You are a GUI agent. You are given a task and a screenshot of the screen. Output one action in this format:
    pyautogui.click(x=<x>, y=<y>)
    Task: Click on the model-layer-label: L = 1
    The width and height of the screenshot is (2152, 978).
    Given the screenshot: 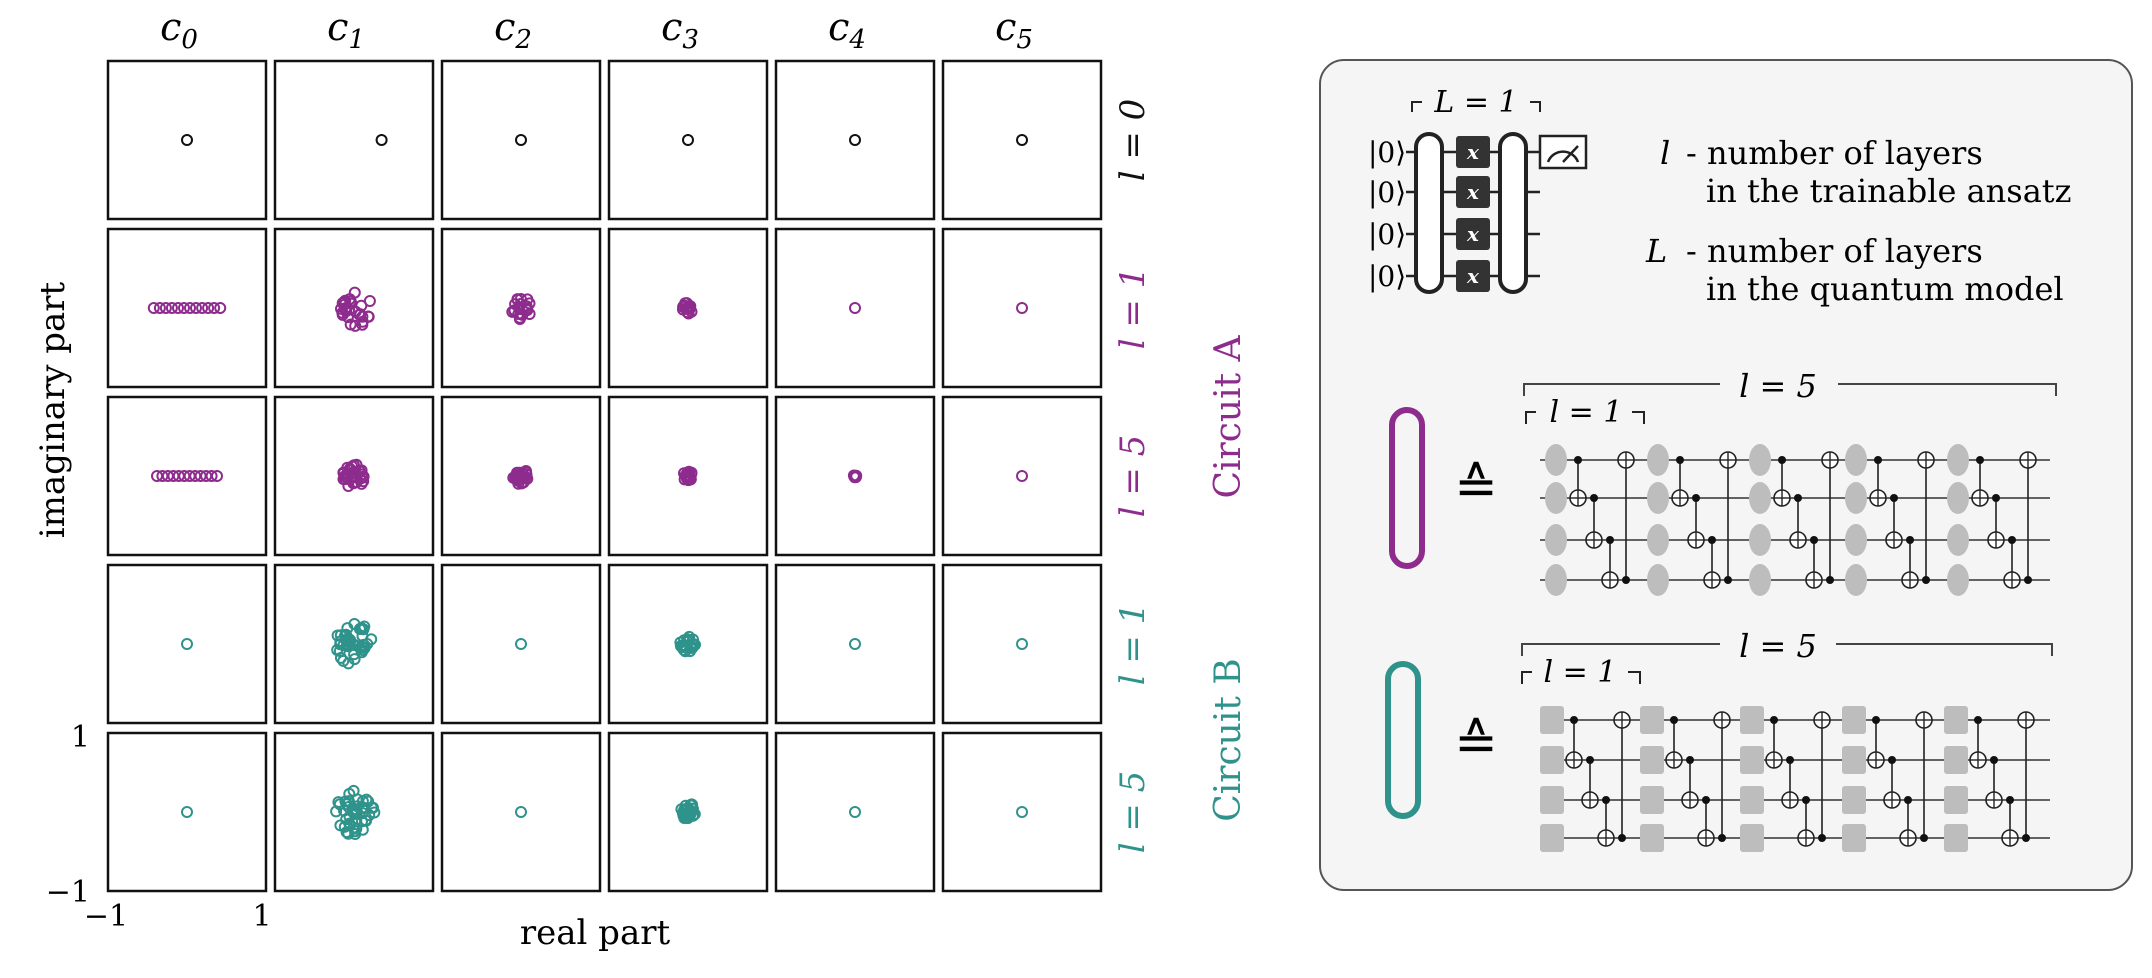 What is the action you would take?
    pyautogui.click(x=1475, y=102)
    